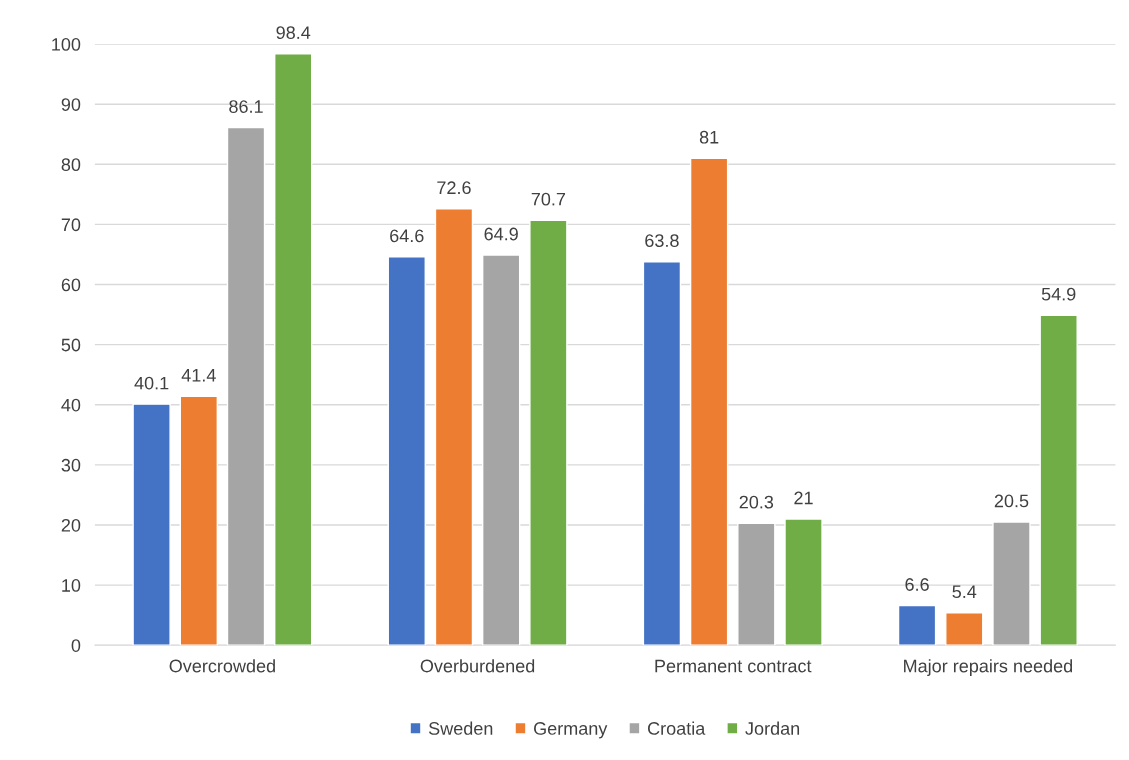 Image resolution: width=1129 pixels, height=760 pixels. What do you see at coordinates (71, 285) in the screenshot?
I see `y-tick-label: 60` at bounding box center [71, 285].